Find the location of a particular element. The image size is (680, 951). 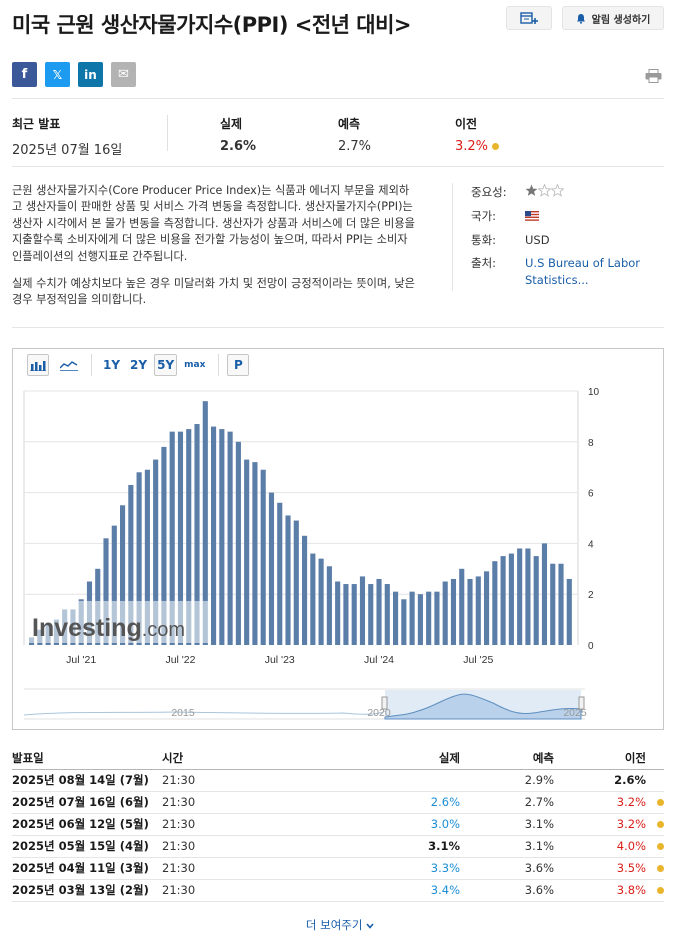

previous-cell: 4.0% is located at coordinates (600, 846).